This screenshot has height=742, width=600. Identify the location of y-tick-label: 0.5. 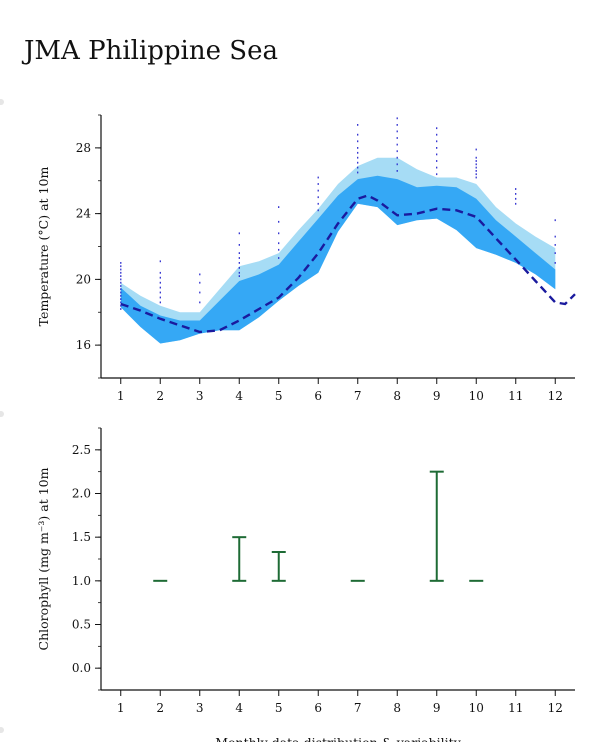
(81, 625).